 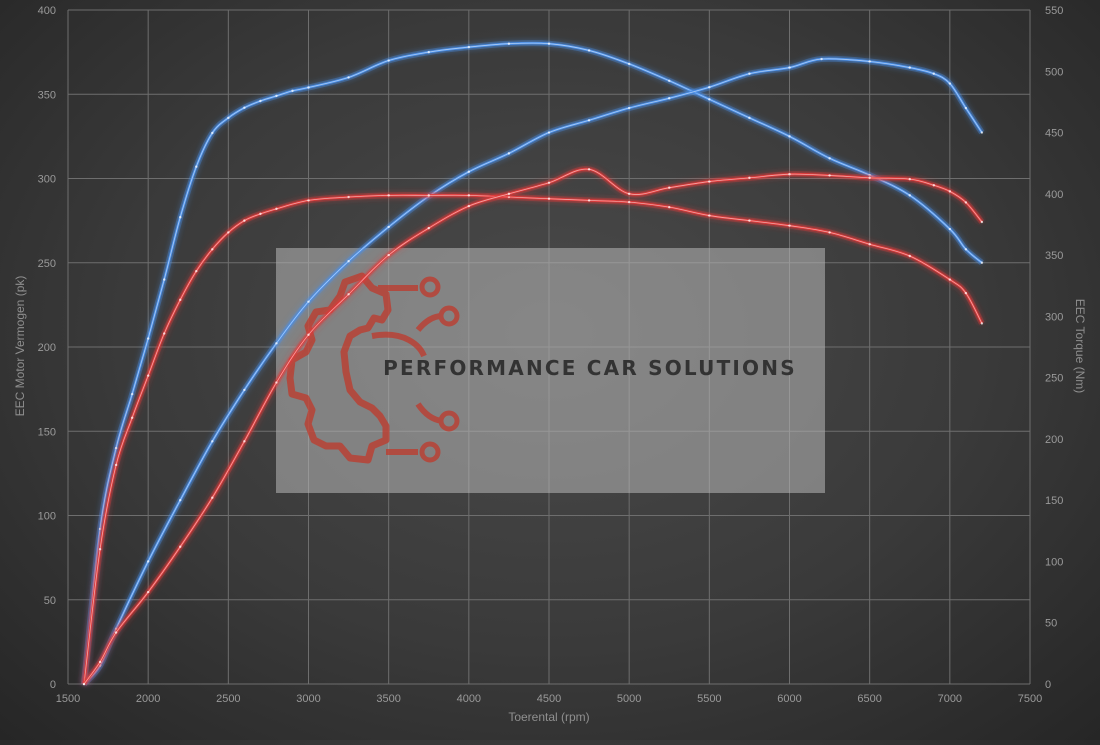 What do you see at coordinates (148, 699) in the screenshot?
I see `x-tick-label: 2000` at bounding box center [148, 699].